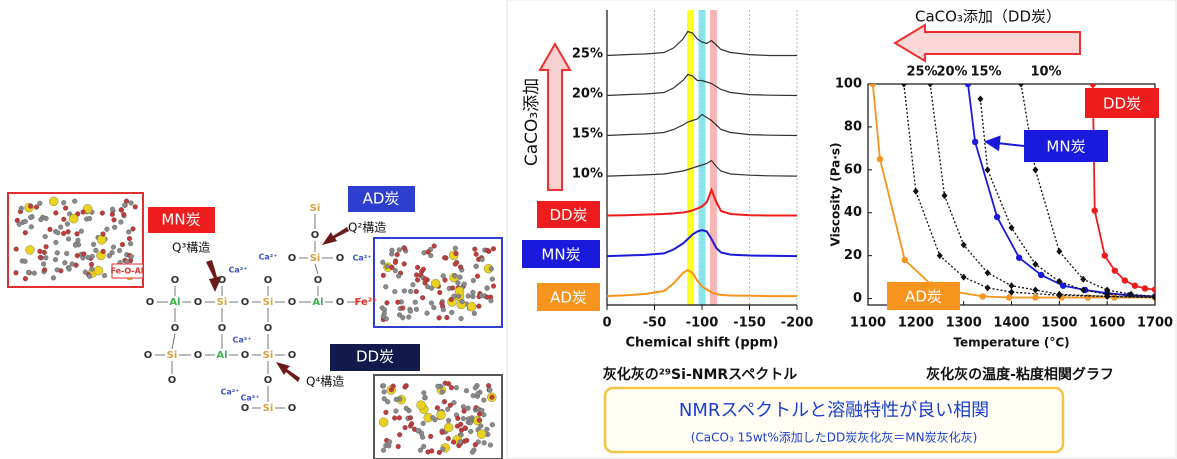 This screenshot has height=459, width=1177. I want to click on bond, so click(173, 341).